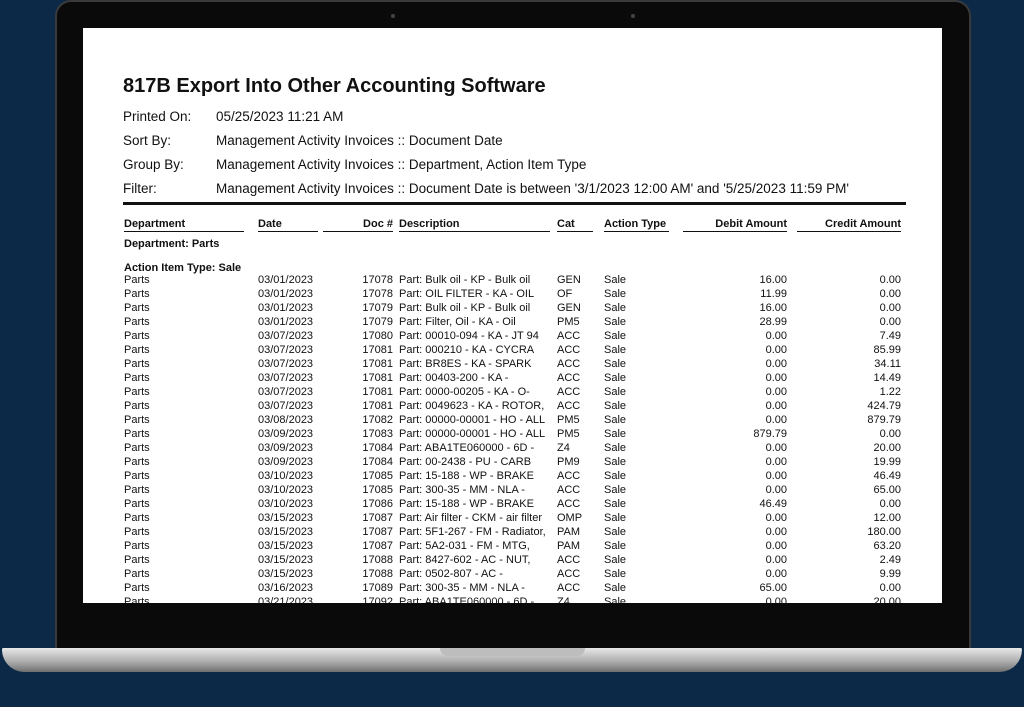 The width and height of the screenshot is (1024, 707). What do you see at coordinates (575, 225) in the screenshot?
I see `column-header: Cat` at bounding box center [575, 225].